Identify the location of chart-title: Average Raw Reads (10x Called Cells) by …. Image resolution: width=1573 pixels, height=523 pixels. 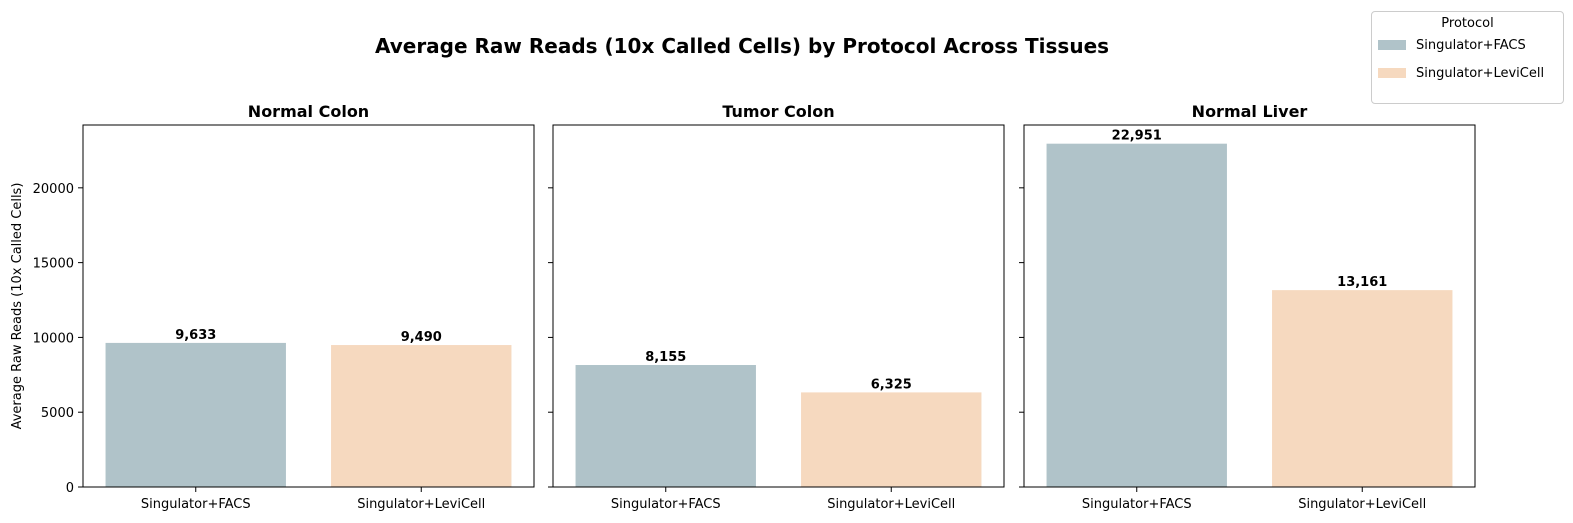
(742, 46).